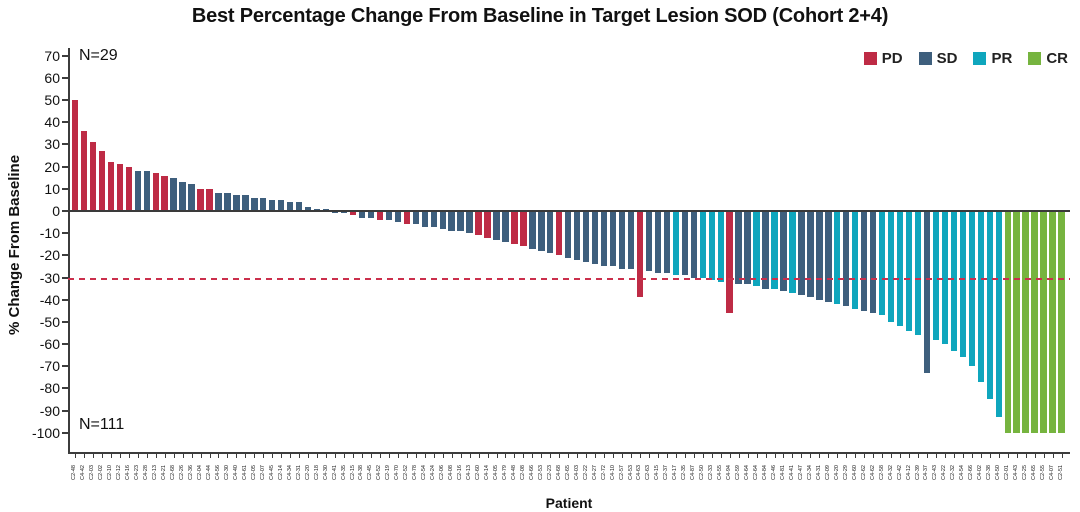 The height and width of the screenshot is (512, 1080). Describe the element at coordinates (478, 472) in the screenshot. I see `x-tick-label: C2-60` at that location.